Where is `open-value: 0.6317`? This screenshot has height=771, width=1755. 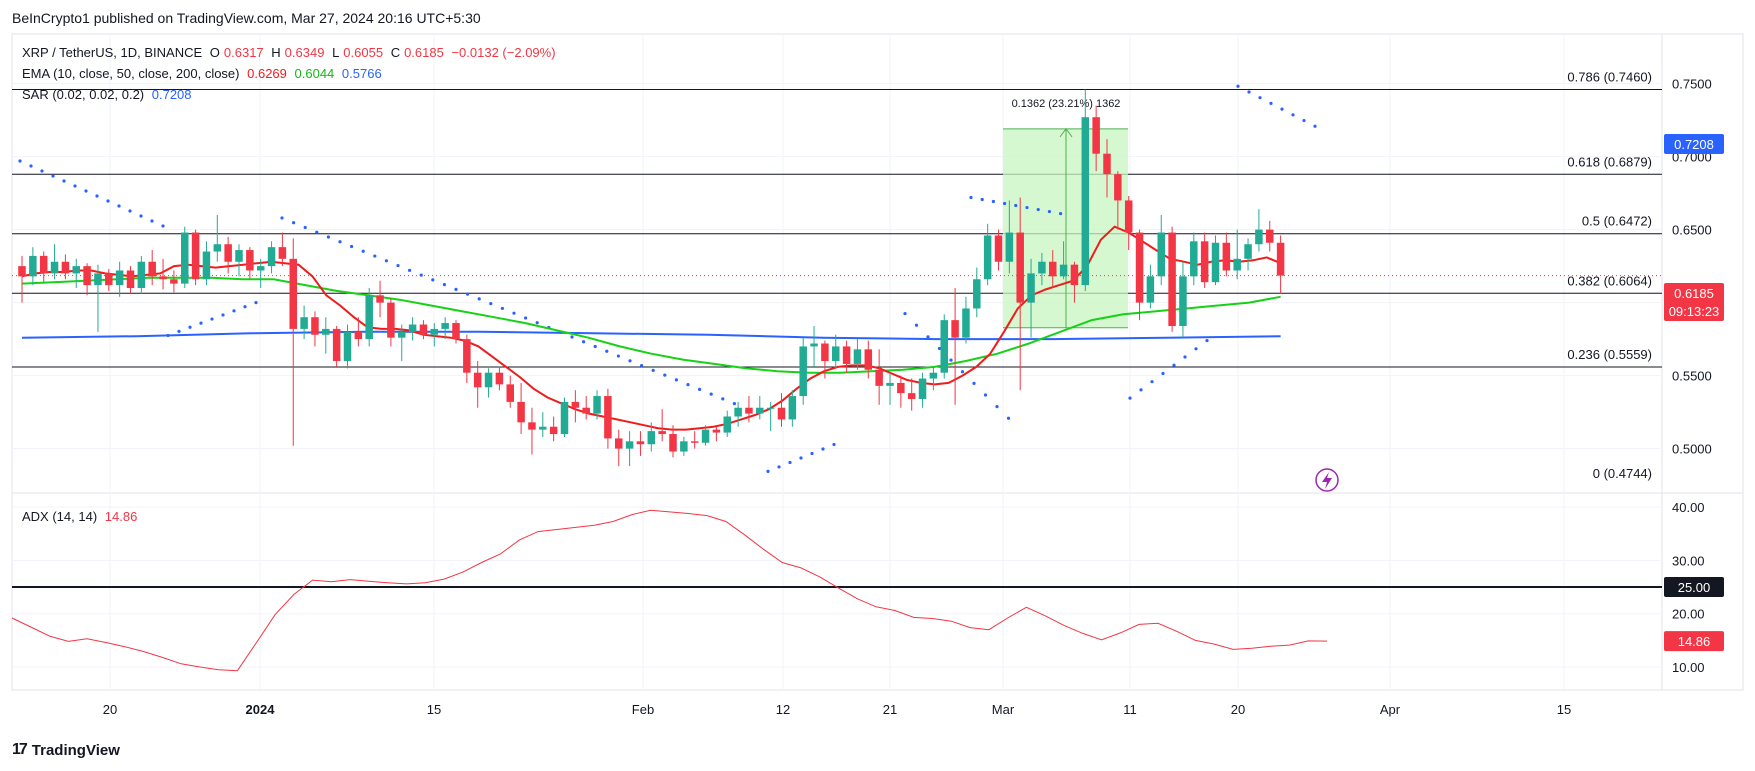
open-value: 0.6317 is located at coordinates (243, 52).